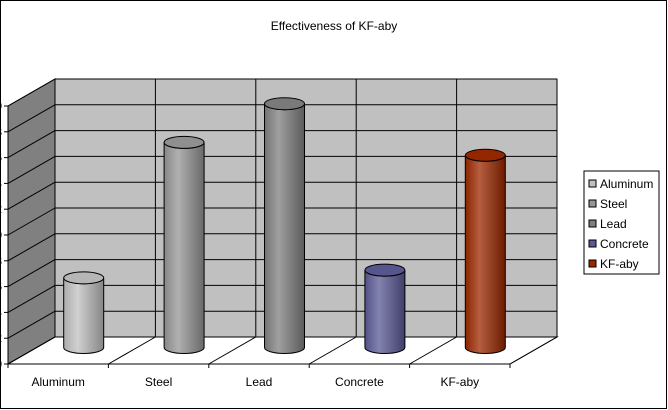 The image size is (668, 410). Describe the element at coordinates (359, 382) in the screenshot. I see `x-tick-label: Concrete` at that location.